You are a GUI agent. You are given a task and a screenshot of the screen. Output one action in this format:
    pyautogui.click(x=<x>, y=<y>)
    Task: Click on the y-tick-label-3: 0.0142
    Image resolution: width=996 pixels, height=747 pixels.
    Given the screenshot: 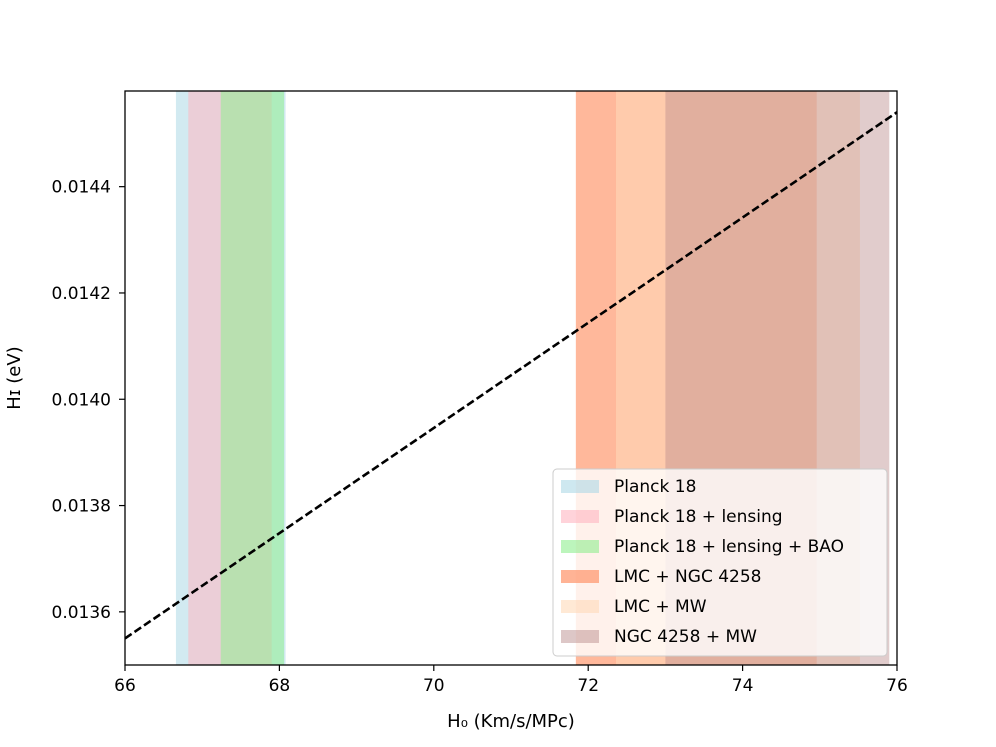 What is the action you would take?
    pyautogui.click(x=81, y=294)
    